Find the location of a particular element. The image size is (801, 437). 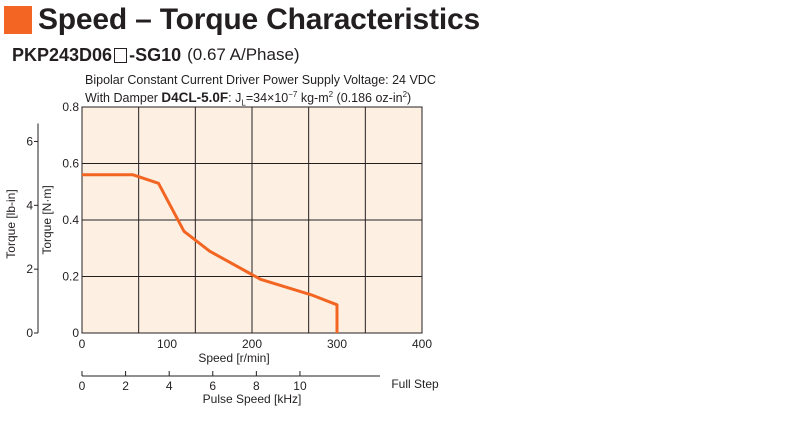

x-axis-label: Speed [r/min] is located at coordinates (233, 358).